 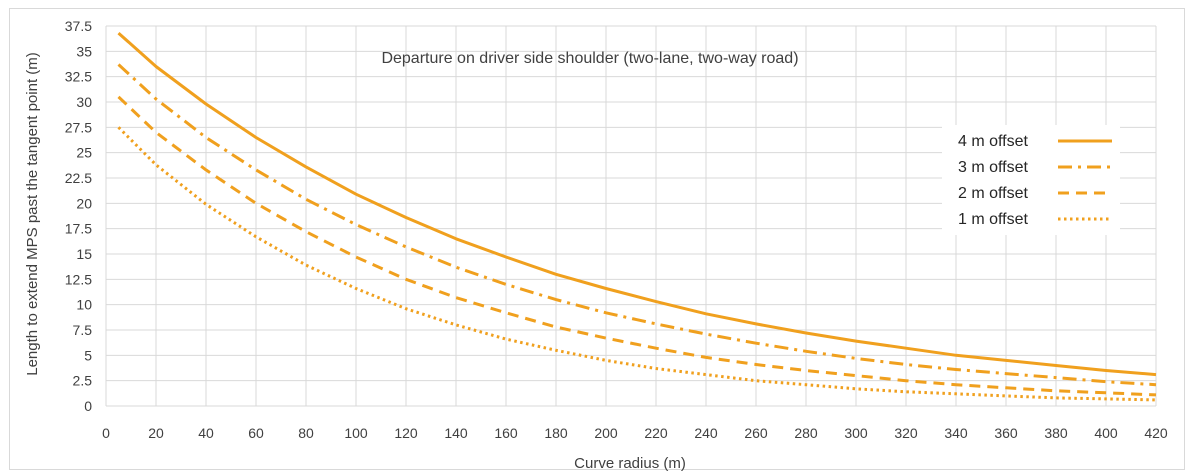 I want to click on x-tick-label: 20, so click(x=156, y=433).